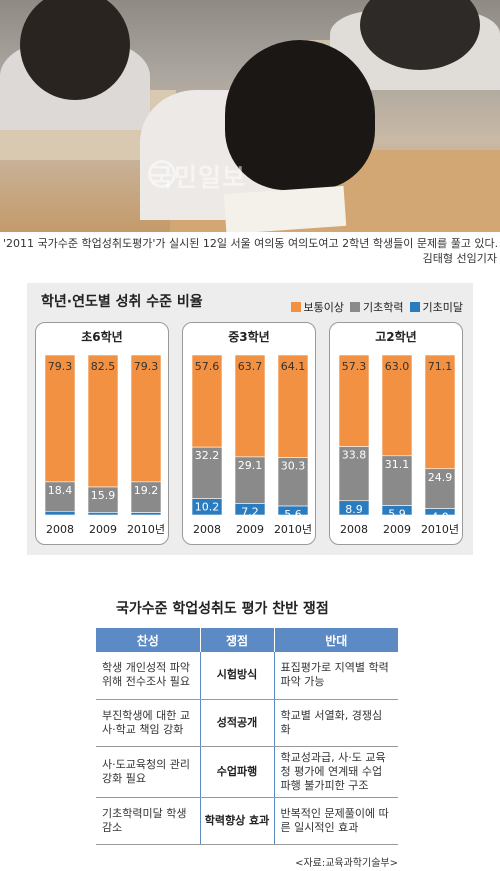  Describe the element at coordinates (148, 676) in the screenshot. I see `cell-pro: 학생 개인성적 파악 위해 전수조사 필요` at that location.